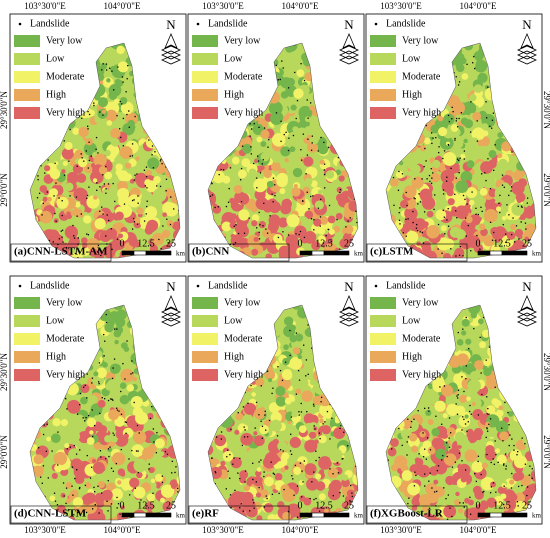 This screenshot has height=538, width=550. What do you see at coordinates (383, 321) in the screenshot?
I see `legend-swatch` at bounding box center [383, 321].